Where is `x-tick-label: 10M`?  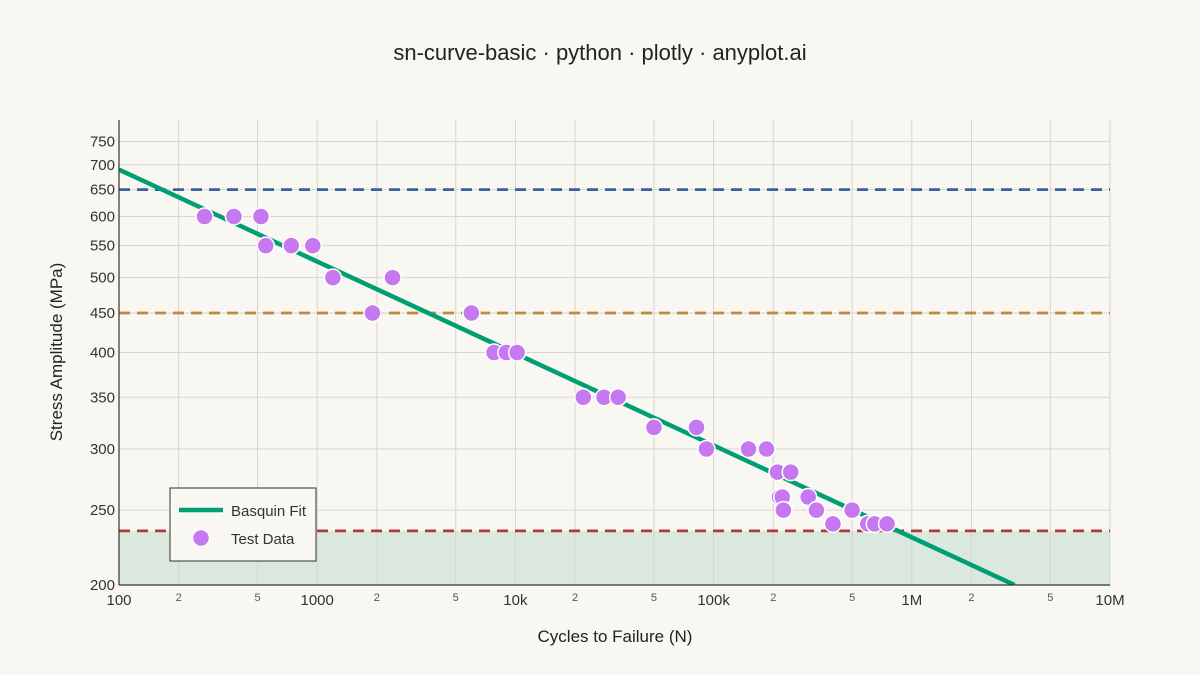 x-tick-label: 10M is located at coordinates (1109, 600).